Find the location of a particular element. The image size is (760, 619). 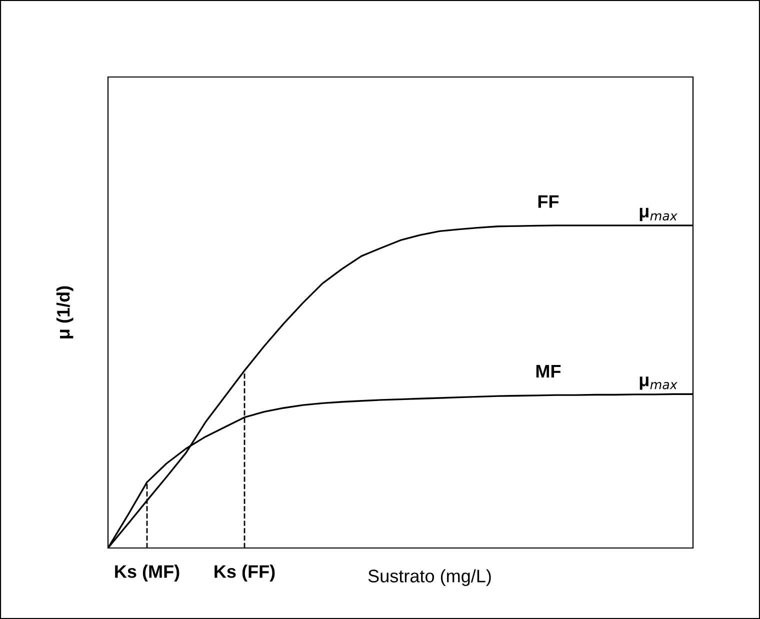

series-label: MF is located at coordinates (548, 371).